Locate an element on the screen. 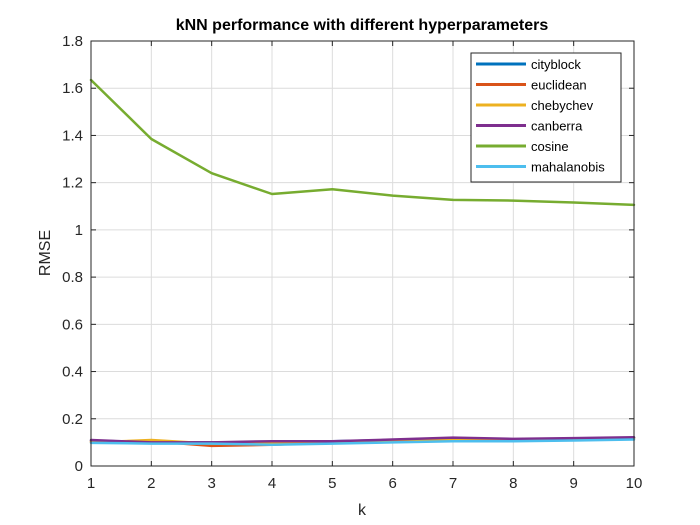 The width and height of the screenshot is (700, 525). x-tick-label: 1 is located at coordinates (91, 483).